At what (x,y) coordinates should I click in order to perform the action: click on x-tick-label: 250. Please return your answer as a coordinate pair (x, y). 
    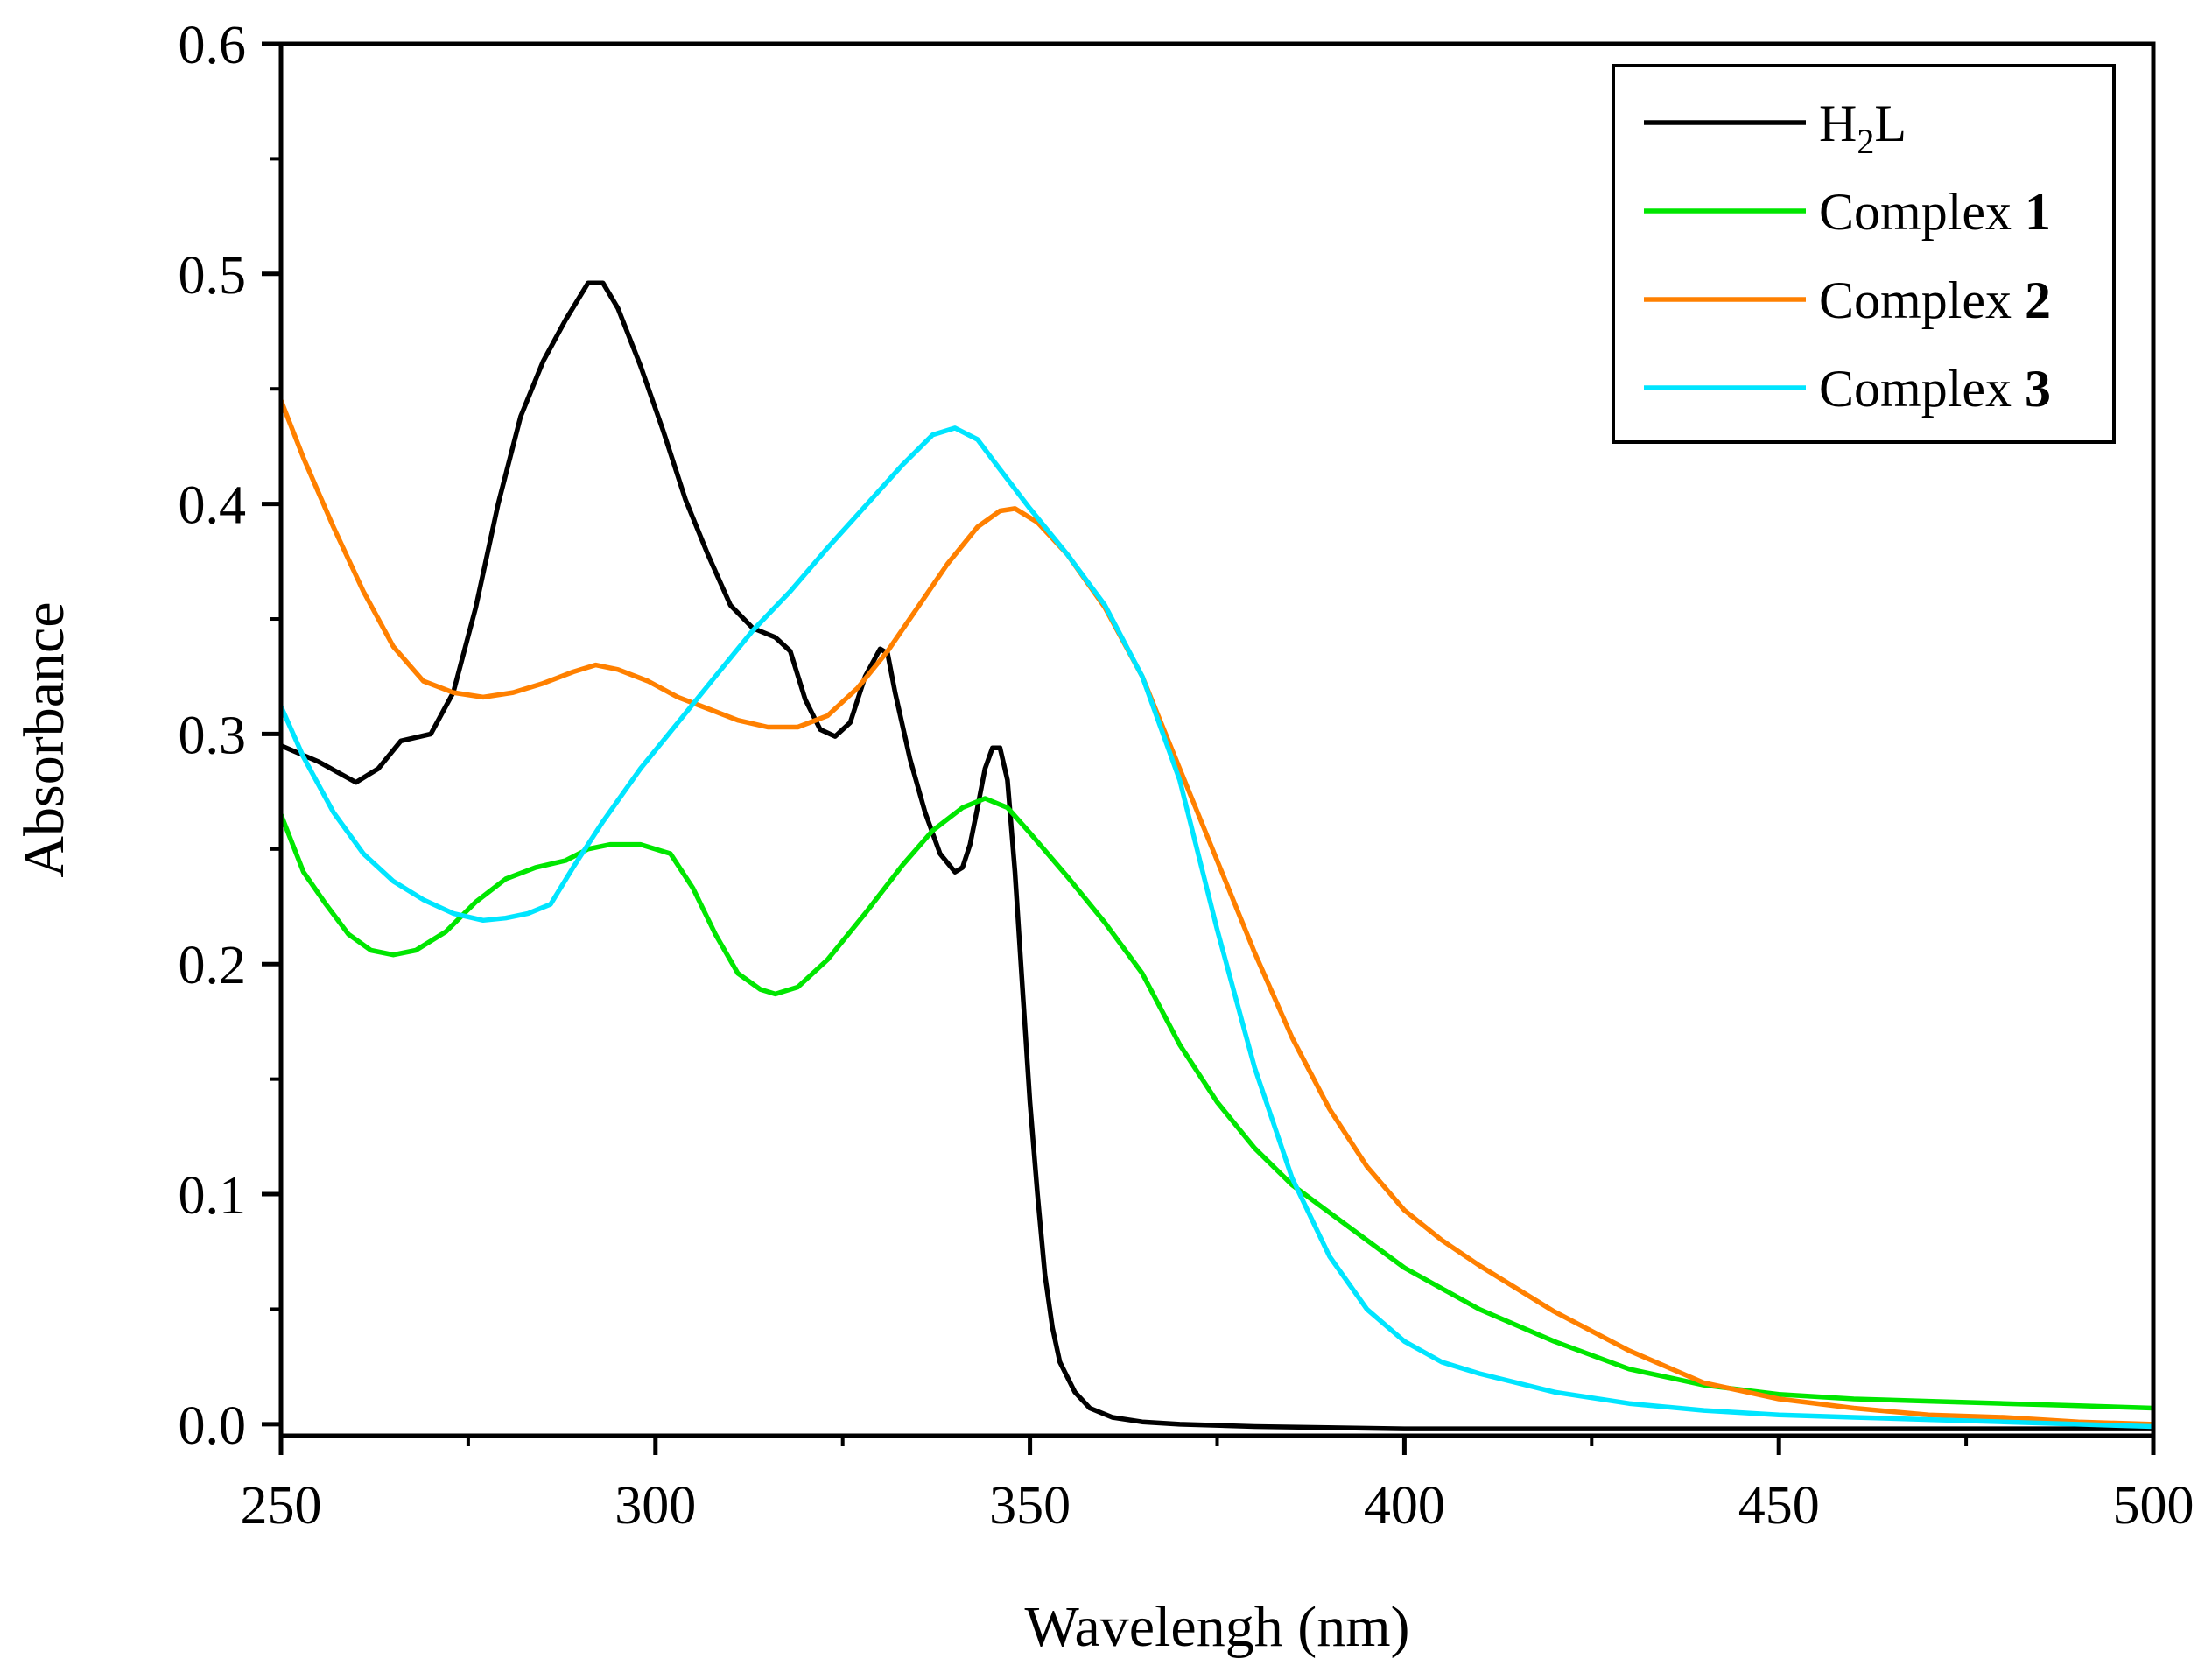
    Looking at the image, I should click on (281, 1506).